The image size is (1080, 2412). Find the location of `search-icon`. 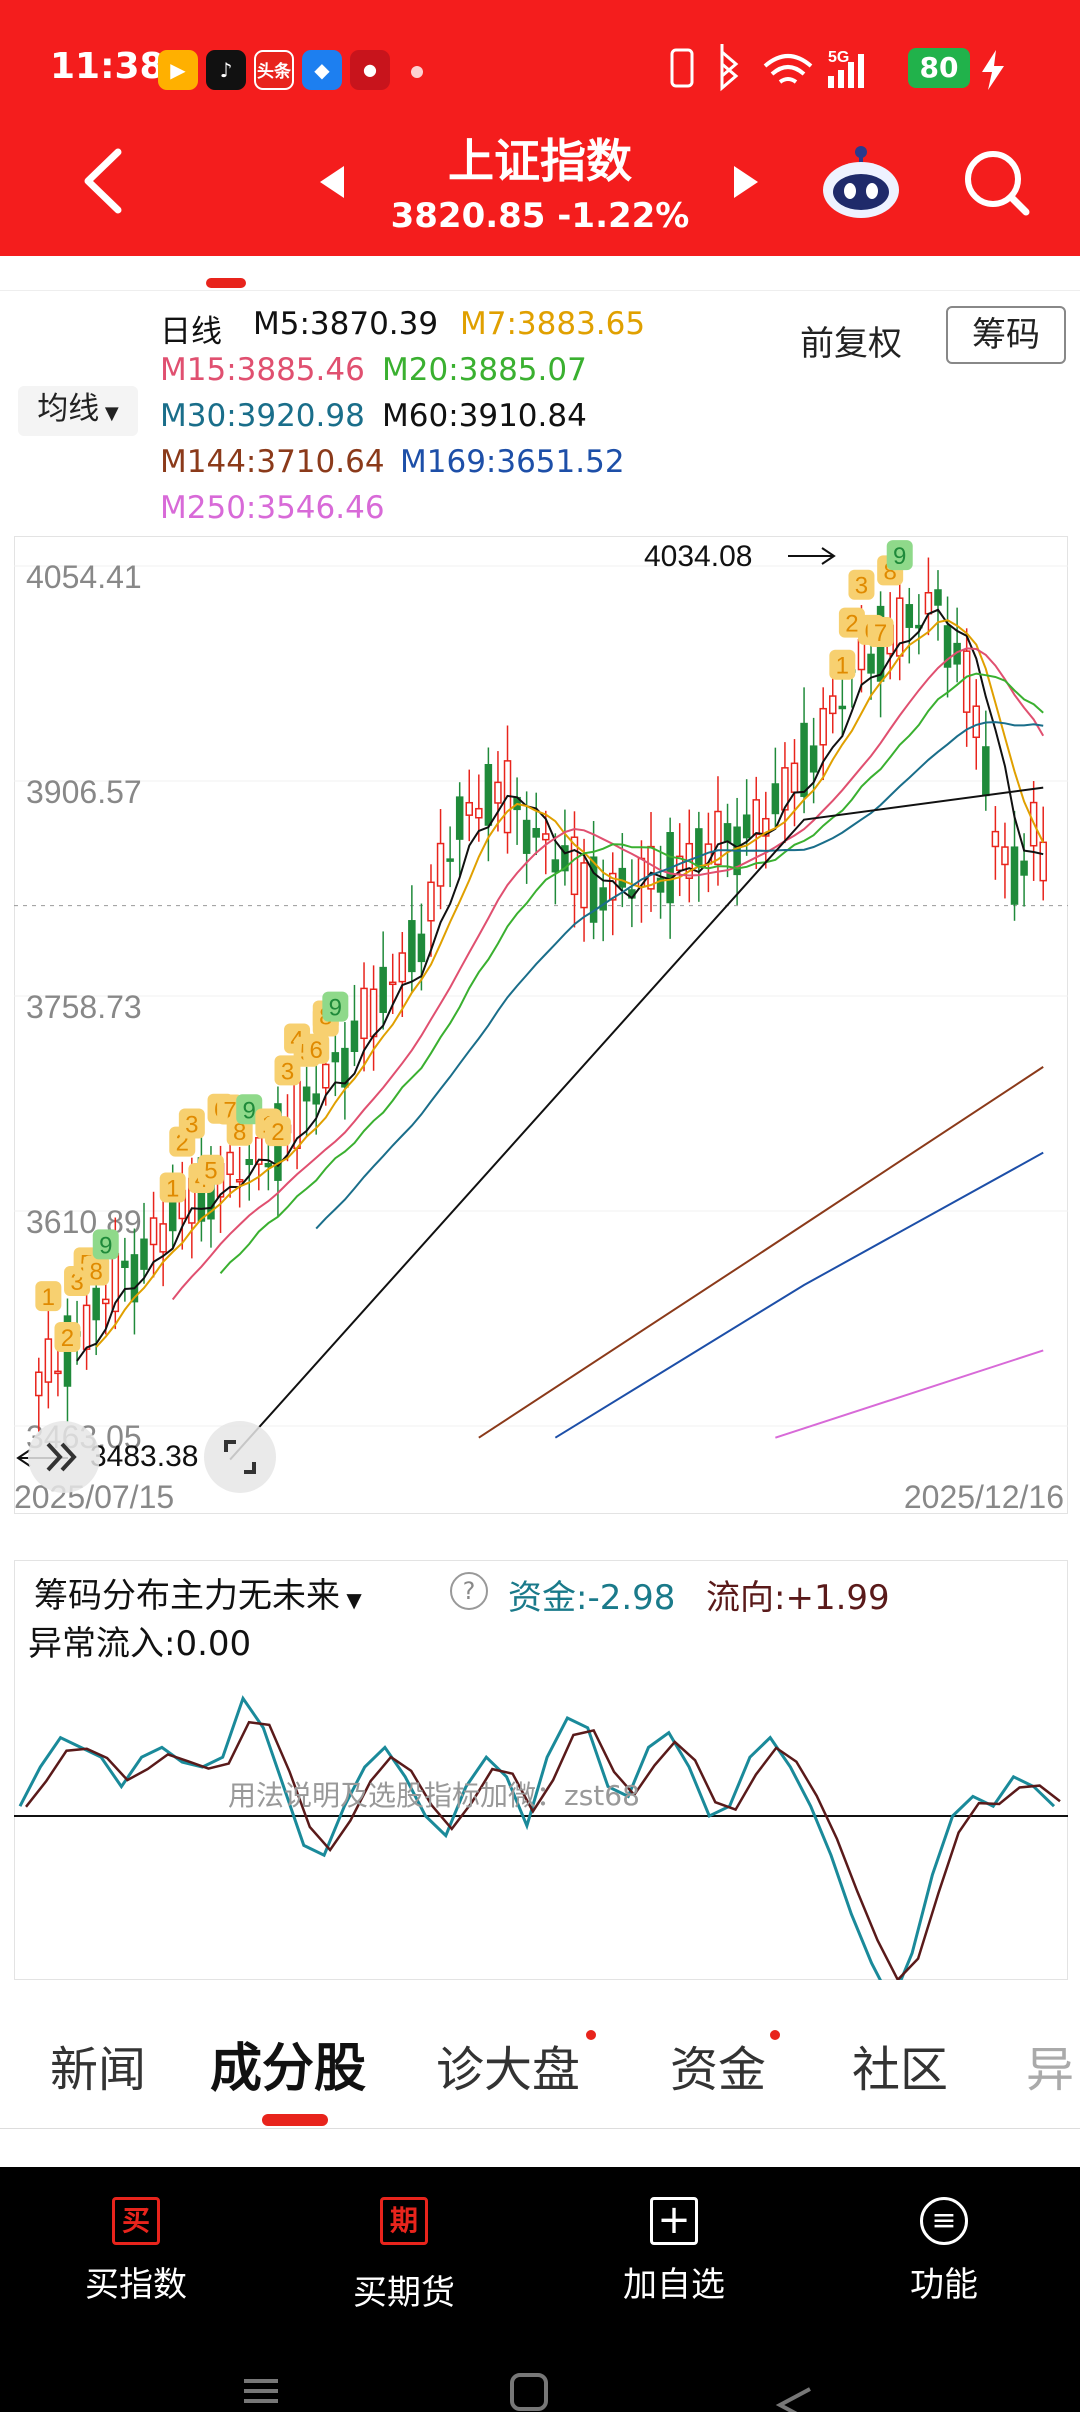

search-icon is located at coordinates (997, 183).